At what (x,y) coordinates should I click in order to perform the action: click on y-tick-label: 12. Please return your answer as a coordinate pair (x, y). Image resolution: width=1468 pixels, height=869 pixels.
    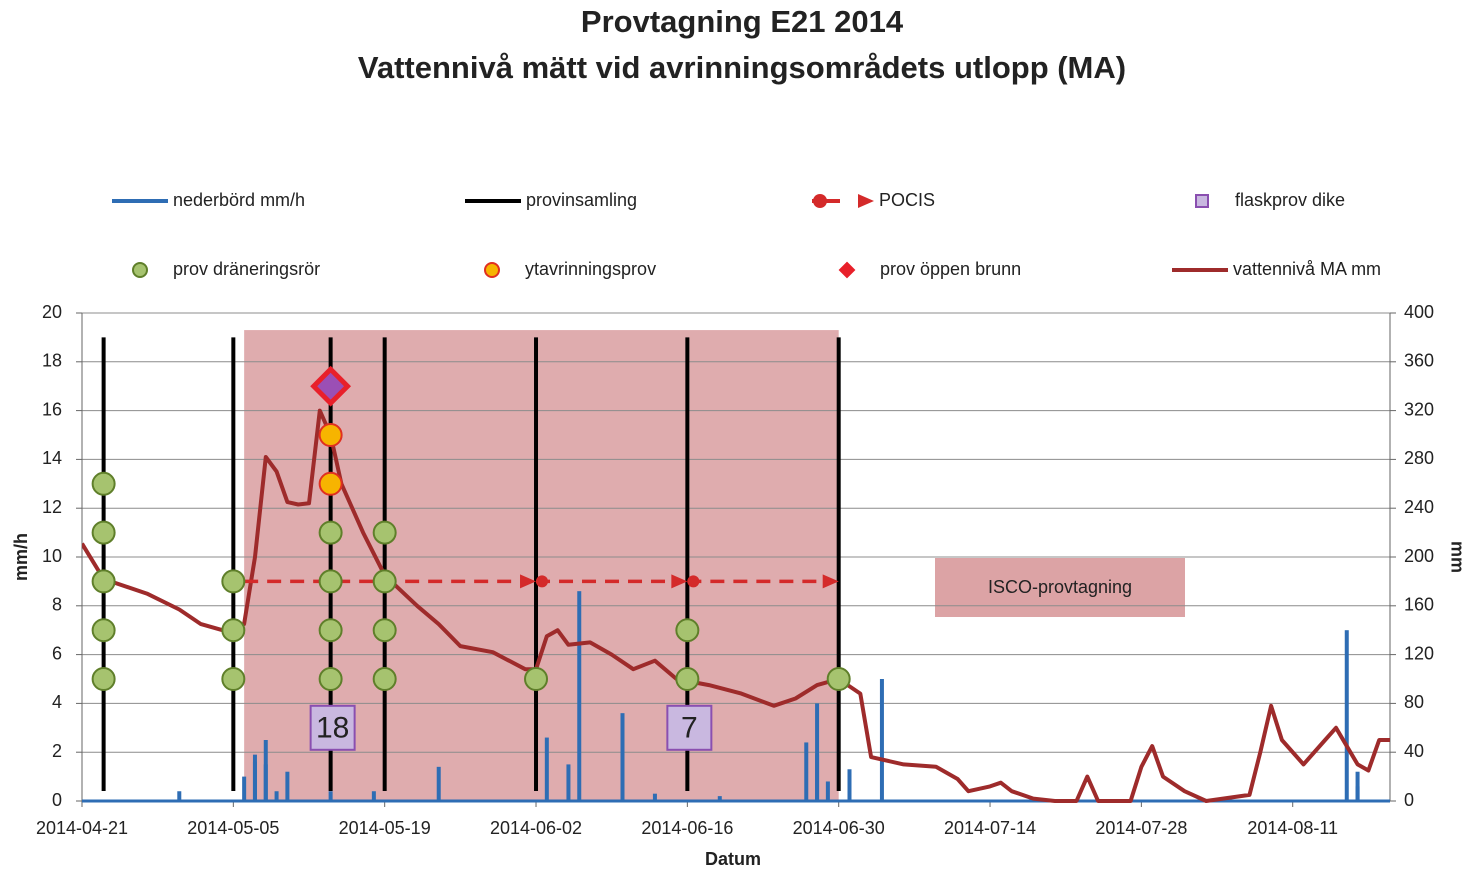
    Looking at the image, I should click on (52, 507).